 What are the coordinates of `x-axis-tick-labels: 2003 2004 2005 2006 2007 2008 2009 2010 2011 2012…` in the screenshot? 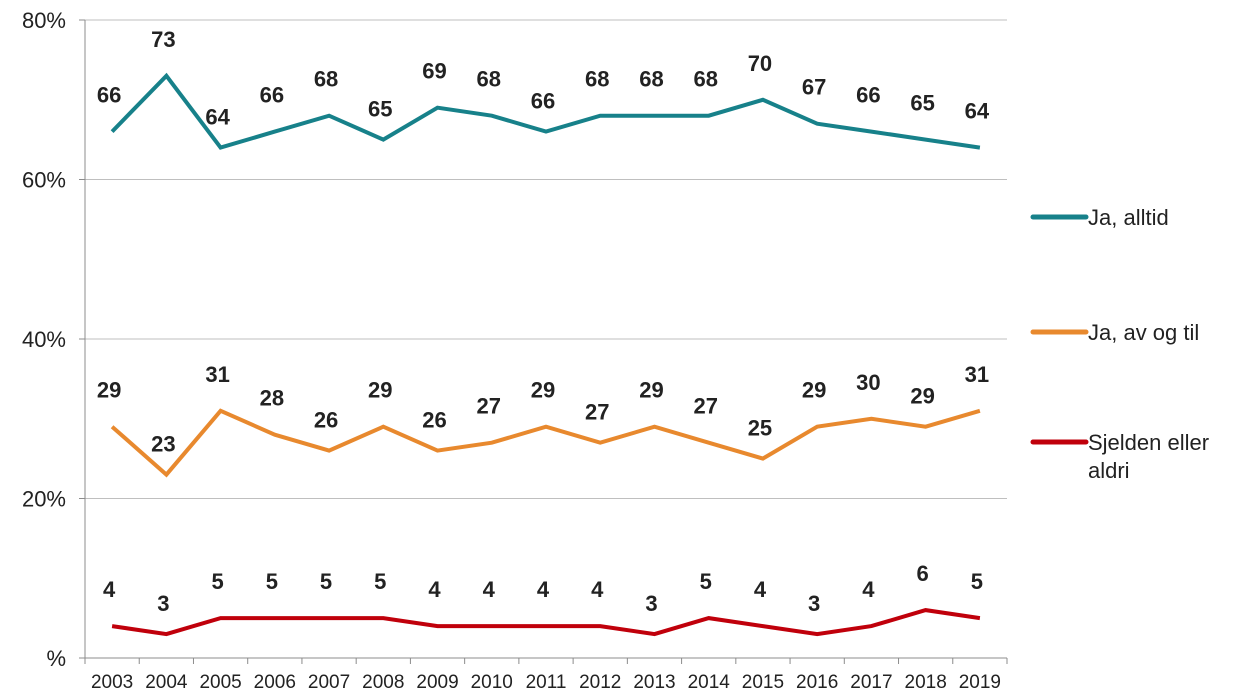 It's located at (546, 681).